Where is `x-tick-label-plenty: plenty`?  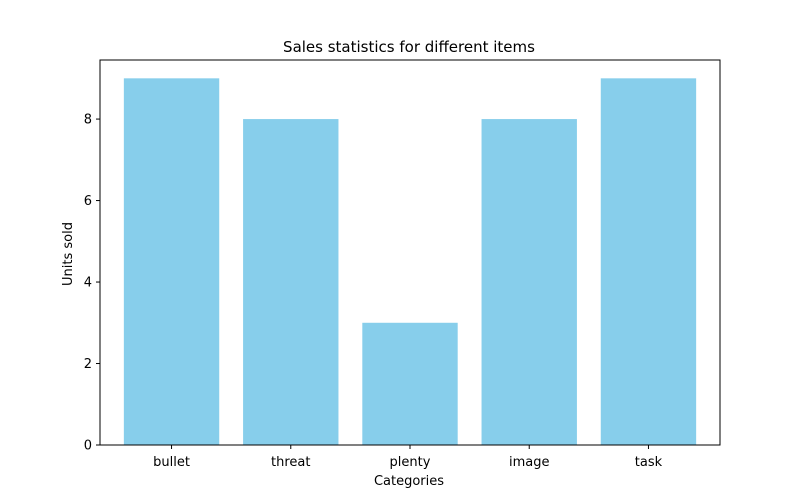
x-tick-label-plenty: plenty is located at coordinates (410, 462).